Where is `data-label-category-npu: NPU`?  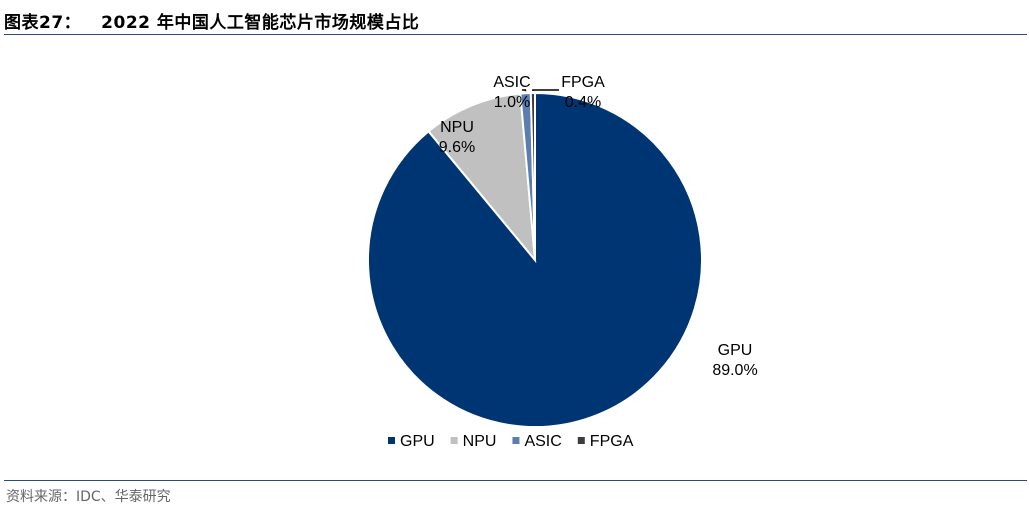
data-label-category-npu: NPU is located at coordinates (457, 127).